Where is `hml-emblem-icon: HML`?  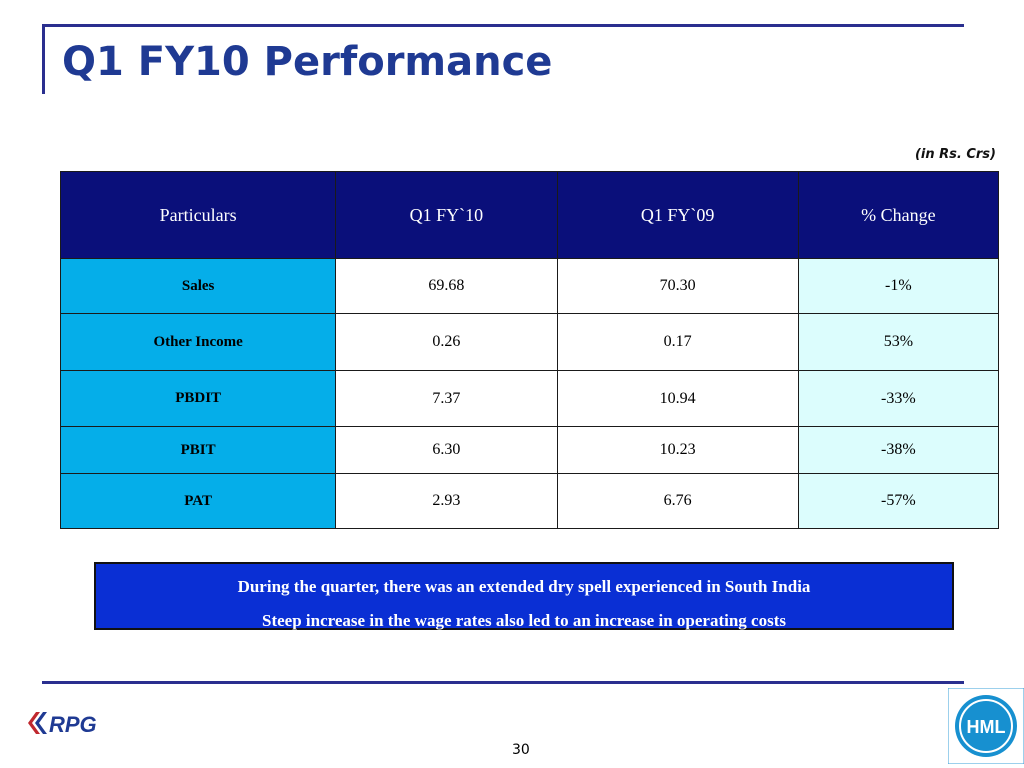
hml-emblem-icon: HML is located at coordinates (986, 726).